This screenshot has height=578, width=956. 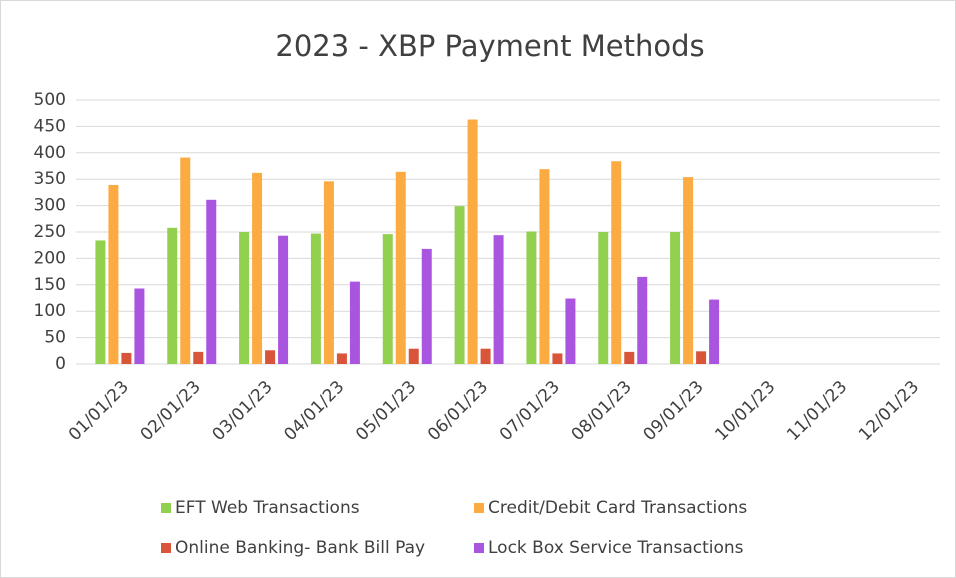 What do you see at coordinates (50, 311) in the screenshot?
I see `y-tick-label: 100` at bounding box center [50, 311].